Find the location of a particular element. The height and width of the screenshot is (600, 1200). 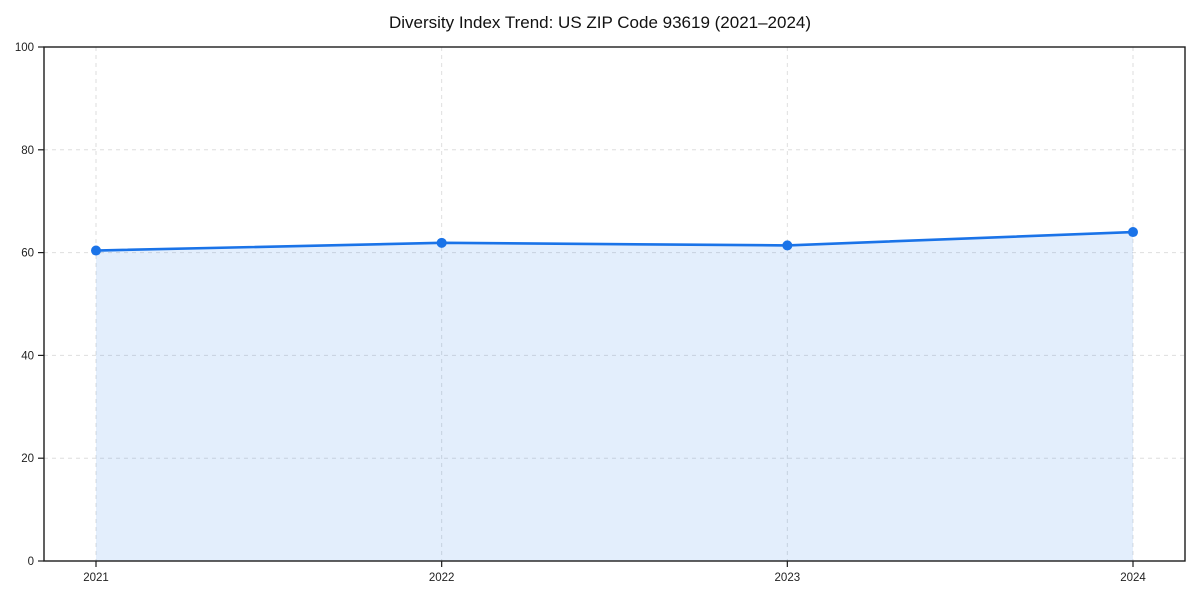

x-tick-label: 2024 is located at coordinates (1133, 578).